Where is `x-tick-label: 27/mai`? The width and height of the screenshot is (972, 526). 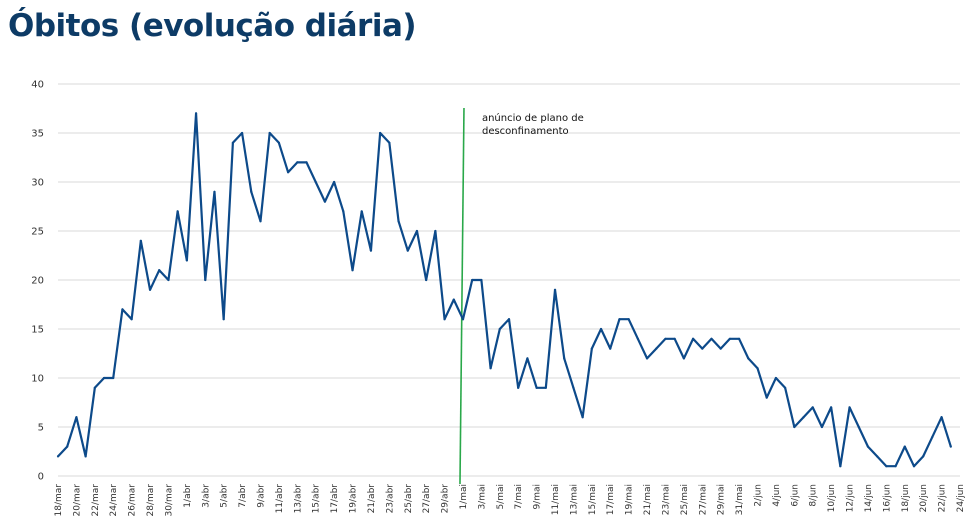 x-tick-label: 27/mai is located at coordinates (703, 499).